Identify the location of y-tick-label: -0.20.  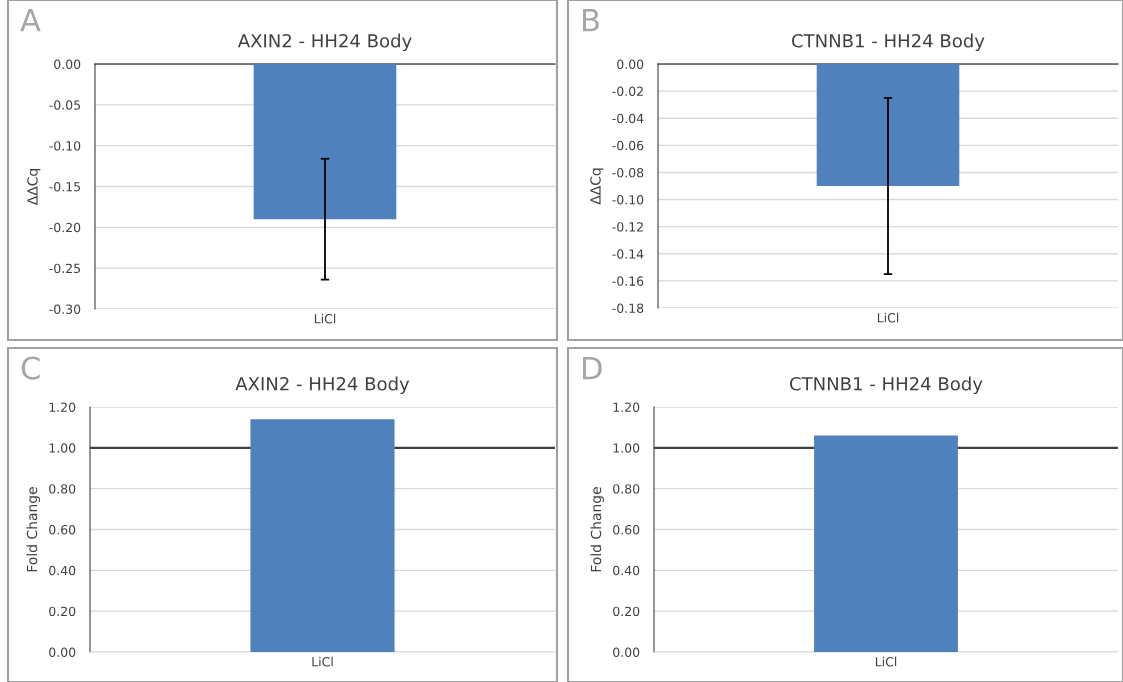
(65, 227).